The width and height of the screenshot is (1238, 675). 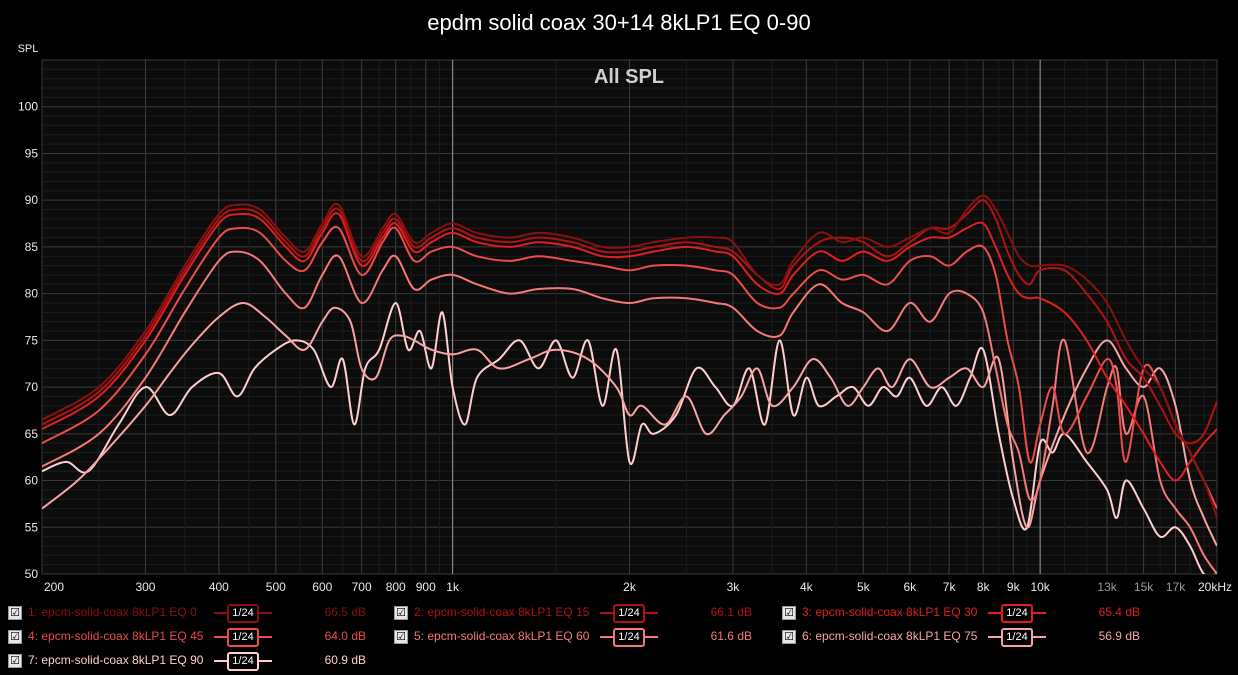 What do you see at coordinates (322, 587) in the screenshot?
I see `x-tick-label: 600` at bounding box center [322, 587].